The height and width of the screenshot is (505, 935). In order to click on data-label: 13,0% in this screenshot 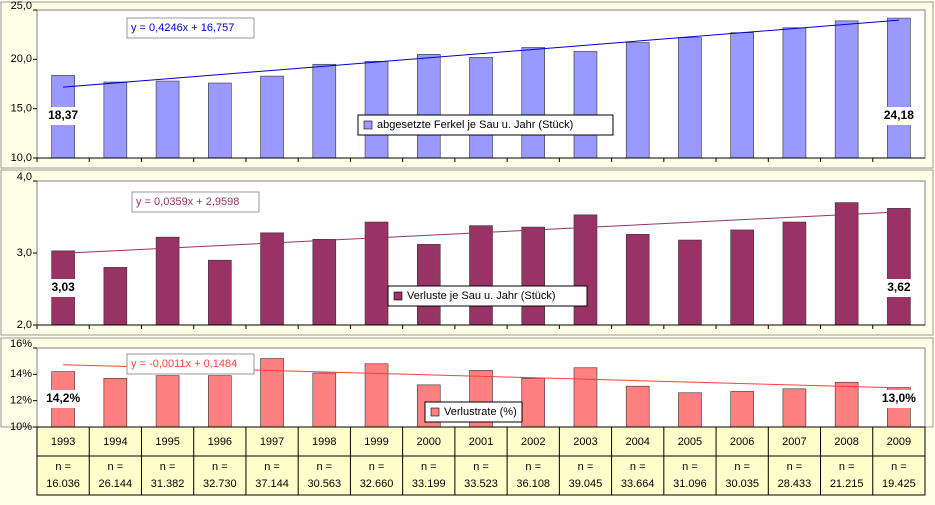, I will do `click(899, 398)`.